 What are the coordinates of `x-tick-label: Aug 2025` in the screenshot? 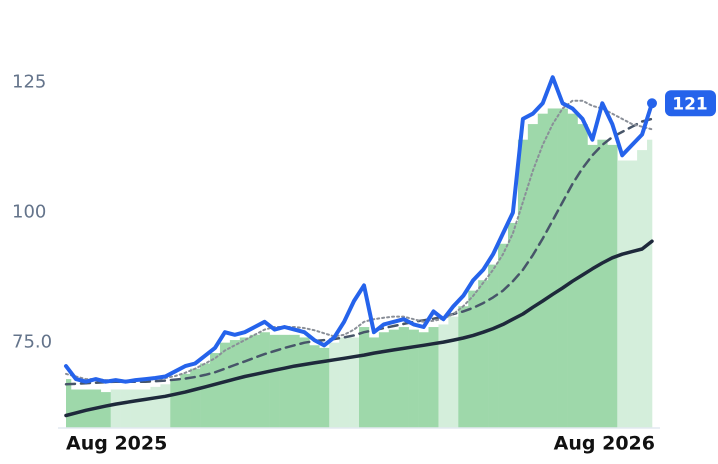 It's located at (116, 444).